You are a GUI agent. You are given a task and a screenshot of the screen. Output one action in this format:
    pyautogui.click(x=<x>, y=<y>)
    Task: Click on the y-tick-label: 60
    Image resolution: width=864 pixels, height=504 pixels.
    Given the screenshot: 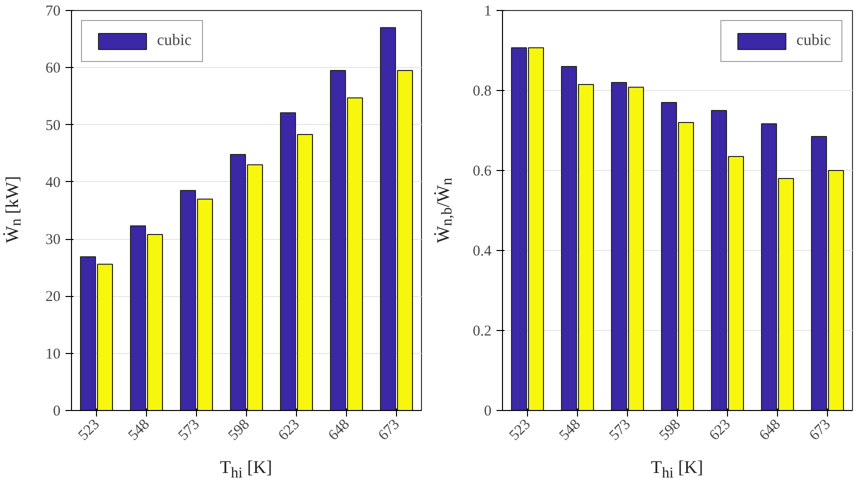 What is the action you would take?
    pyautogui.click(x=53, y=68)
    